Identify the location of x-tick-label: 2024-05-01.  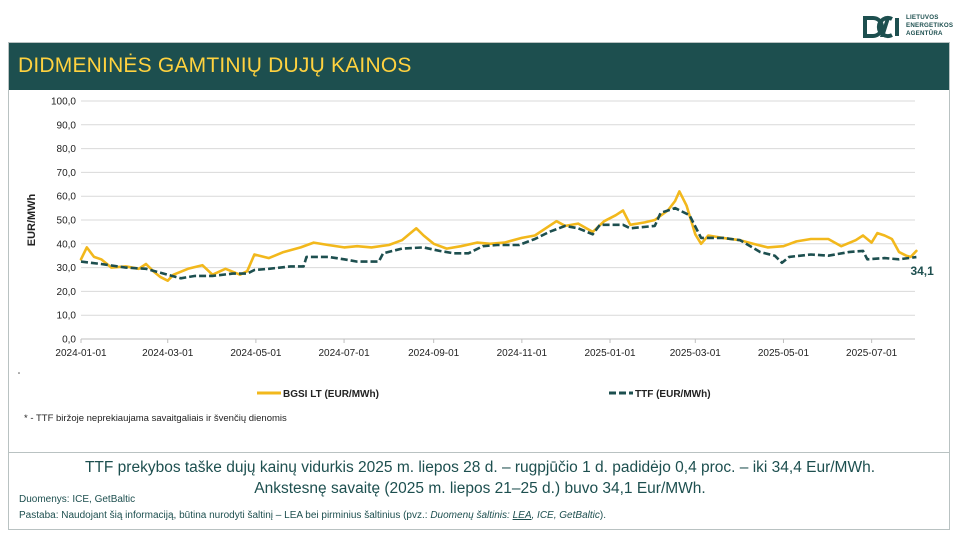
(256, 353).